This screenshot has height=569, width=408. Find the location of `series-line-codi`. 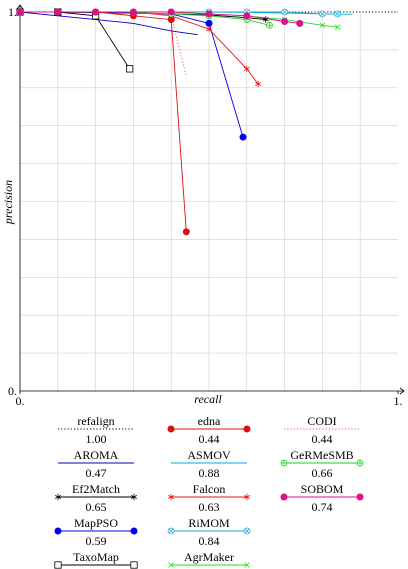

series-line-codi is located at coordinates (103, 44).